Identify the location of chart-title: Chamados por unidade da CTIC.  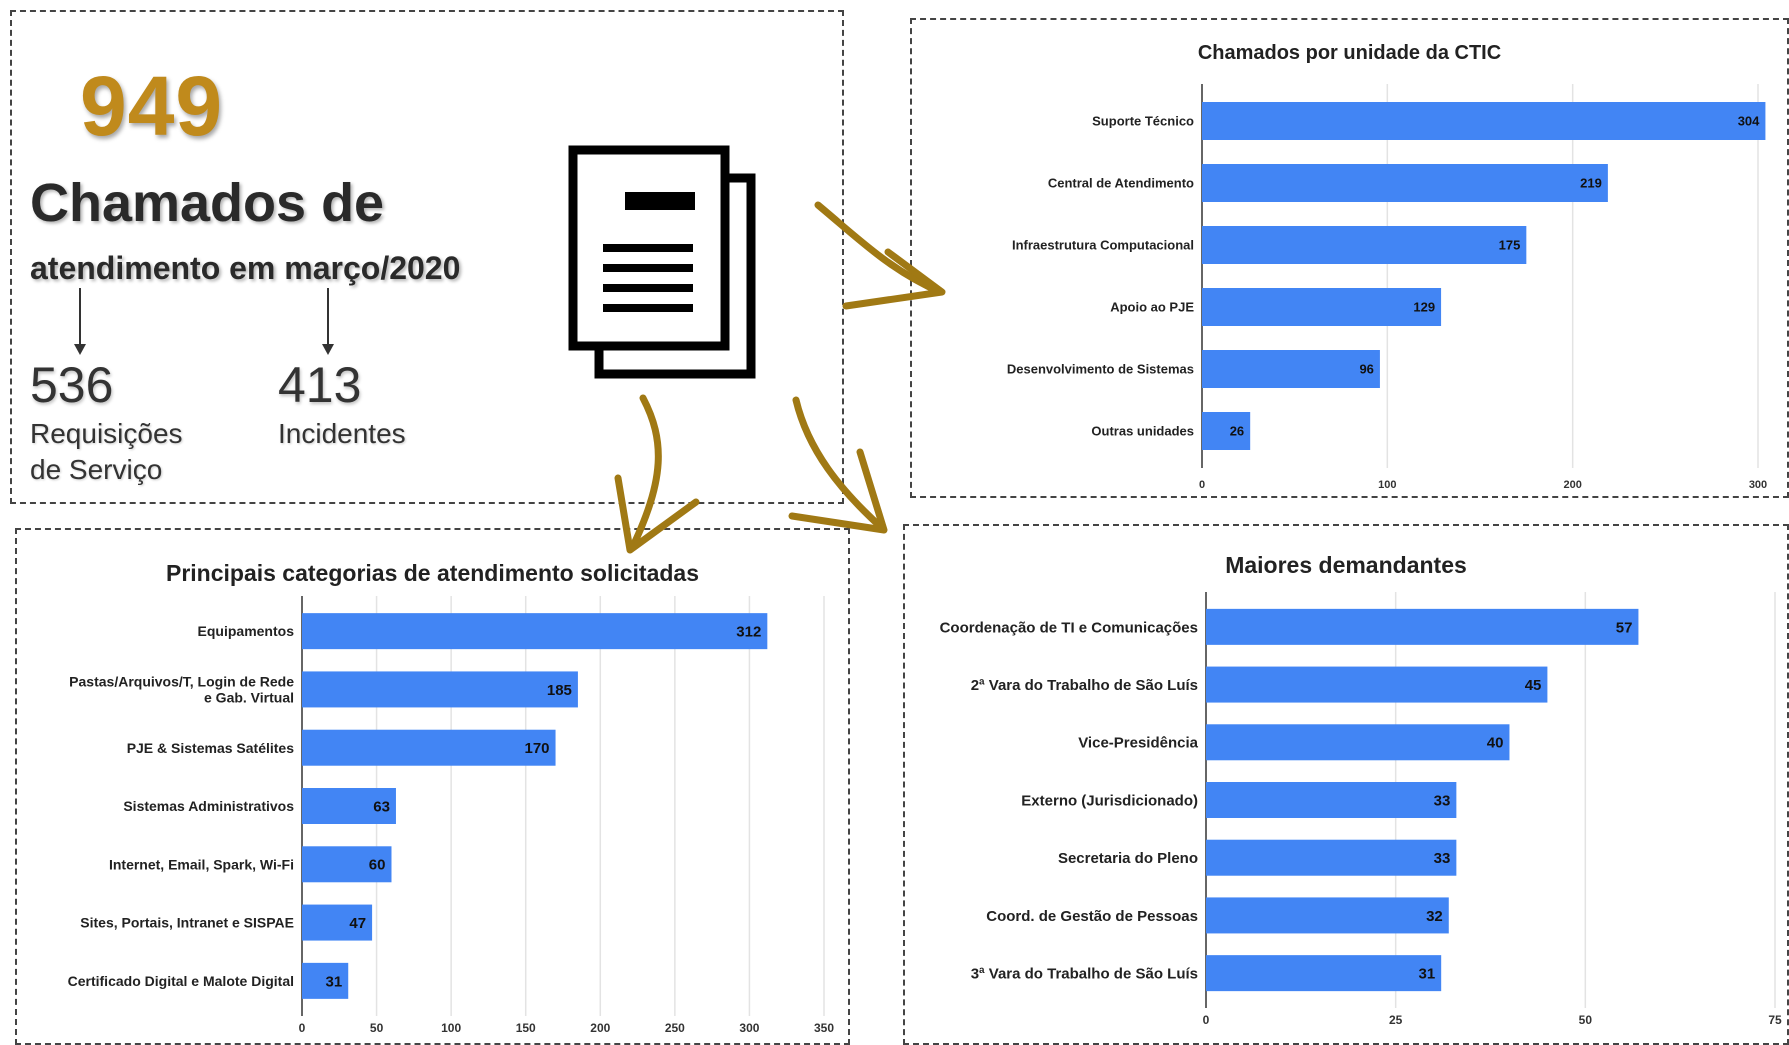
(1349, 53).